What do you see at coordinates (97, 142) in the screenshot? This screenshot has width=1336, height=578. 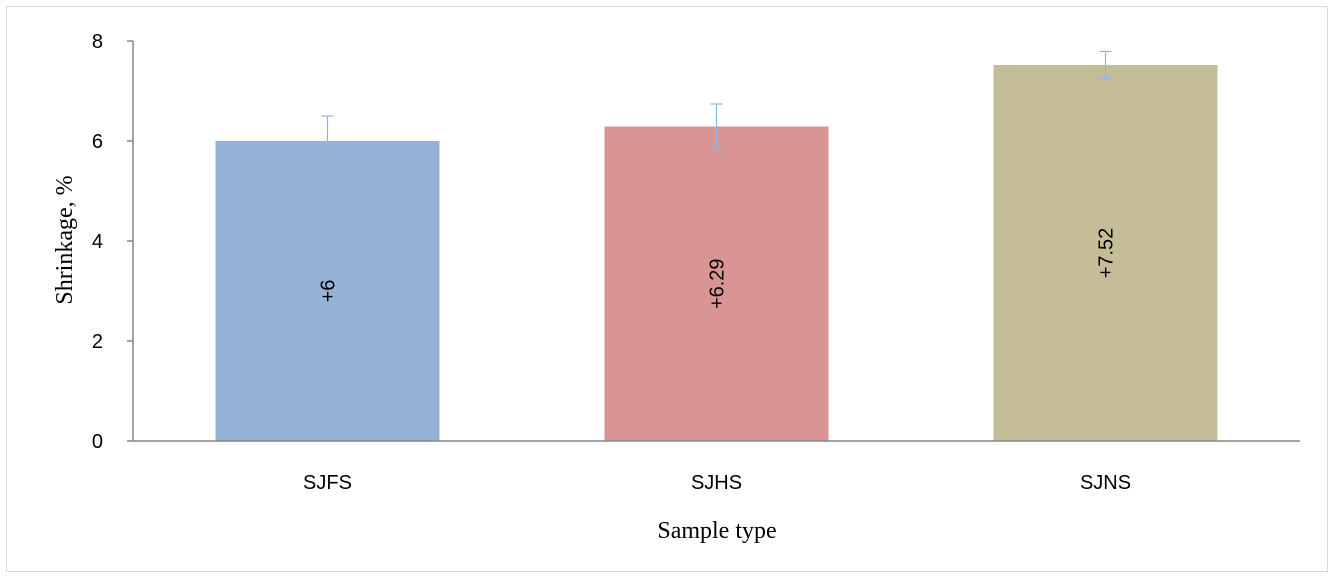 I see `y-tick-label: 6` at bounding box center [97, 142].